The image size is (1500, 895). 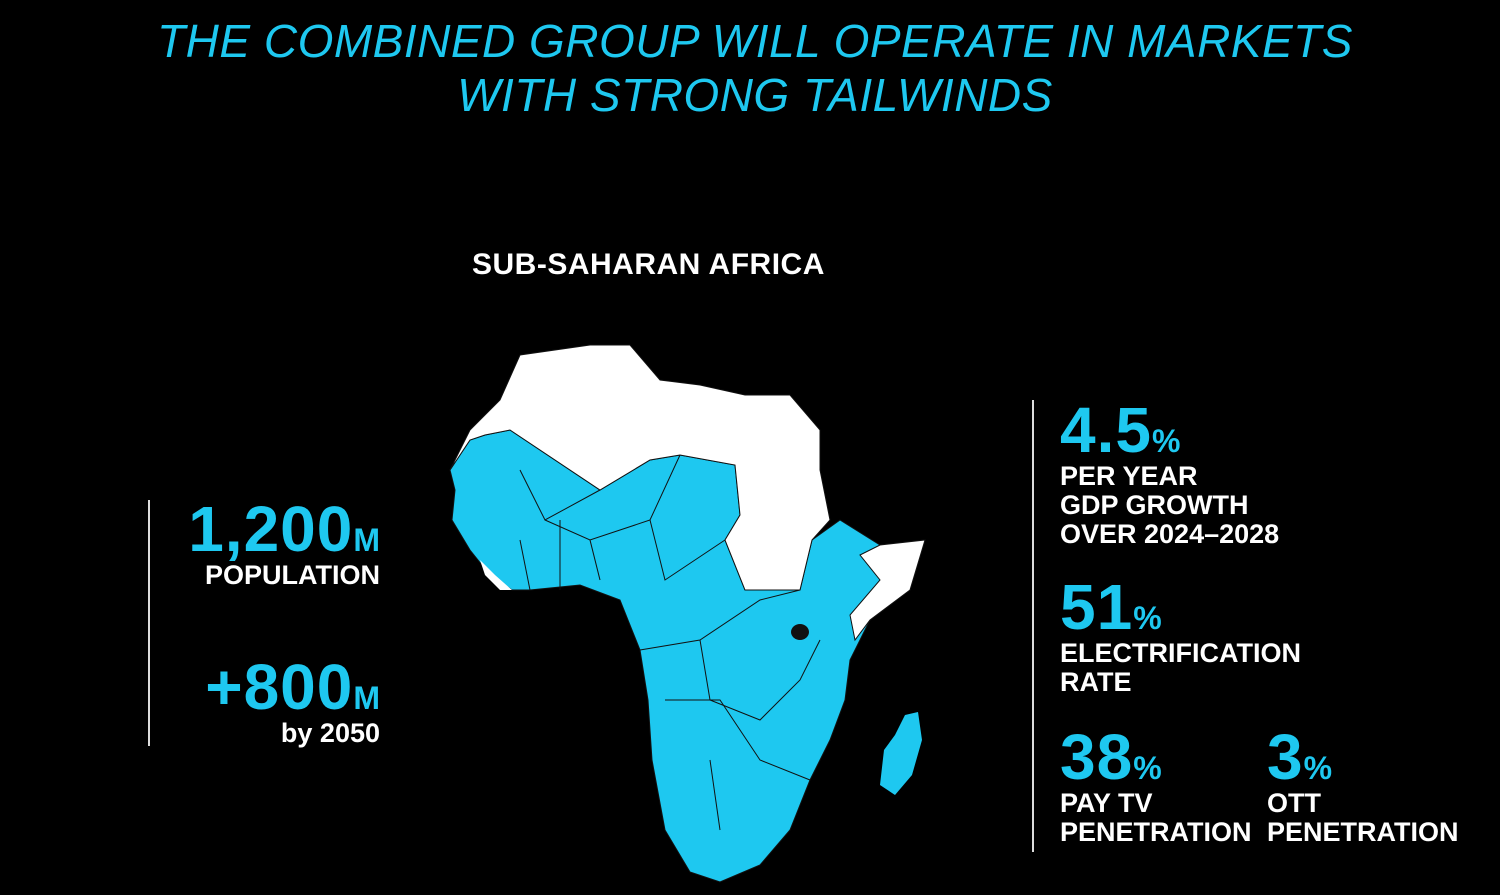 I want to click on stat-label: by 2050, so click(x=330, y=733).